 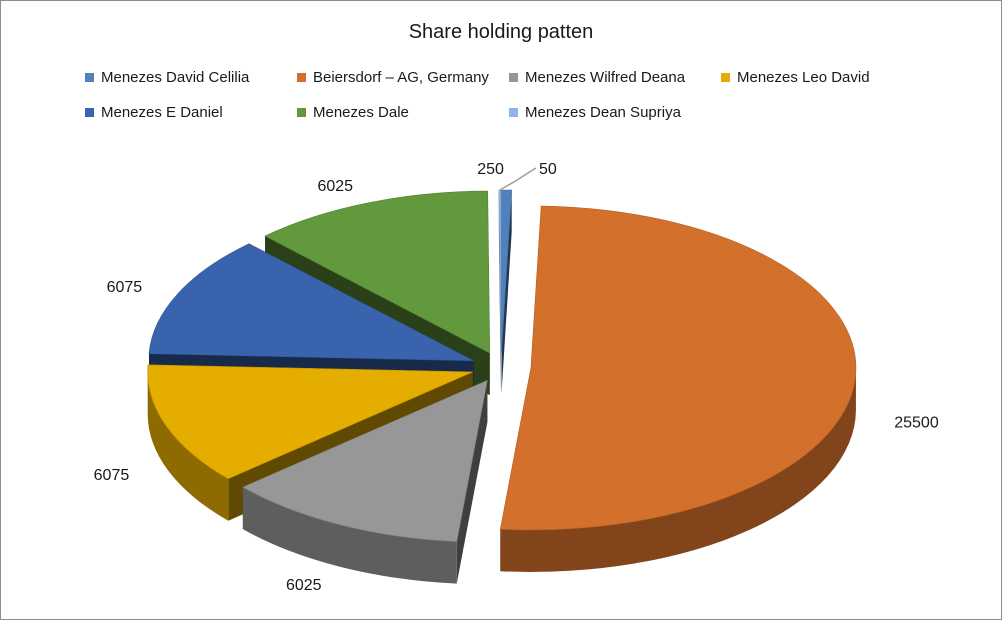 I want to click on legend-entry: Menezes David Celilia, so click(x=167, y=77).